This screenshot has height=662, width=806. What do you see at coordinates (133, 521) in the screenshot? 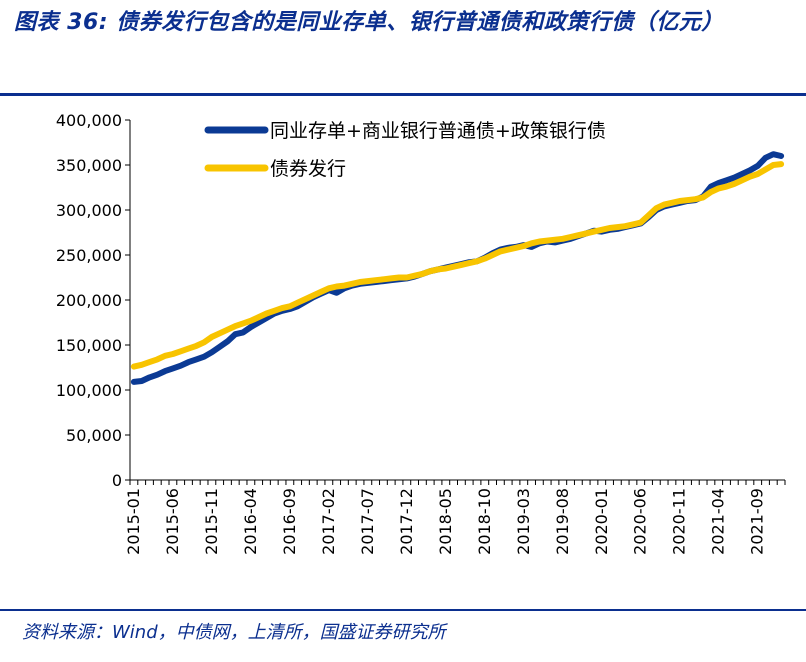
I see `x-tick-label: 2015-01` at bounding box center [133, 521].